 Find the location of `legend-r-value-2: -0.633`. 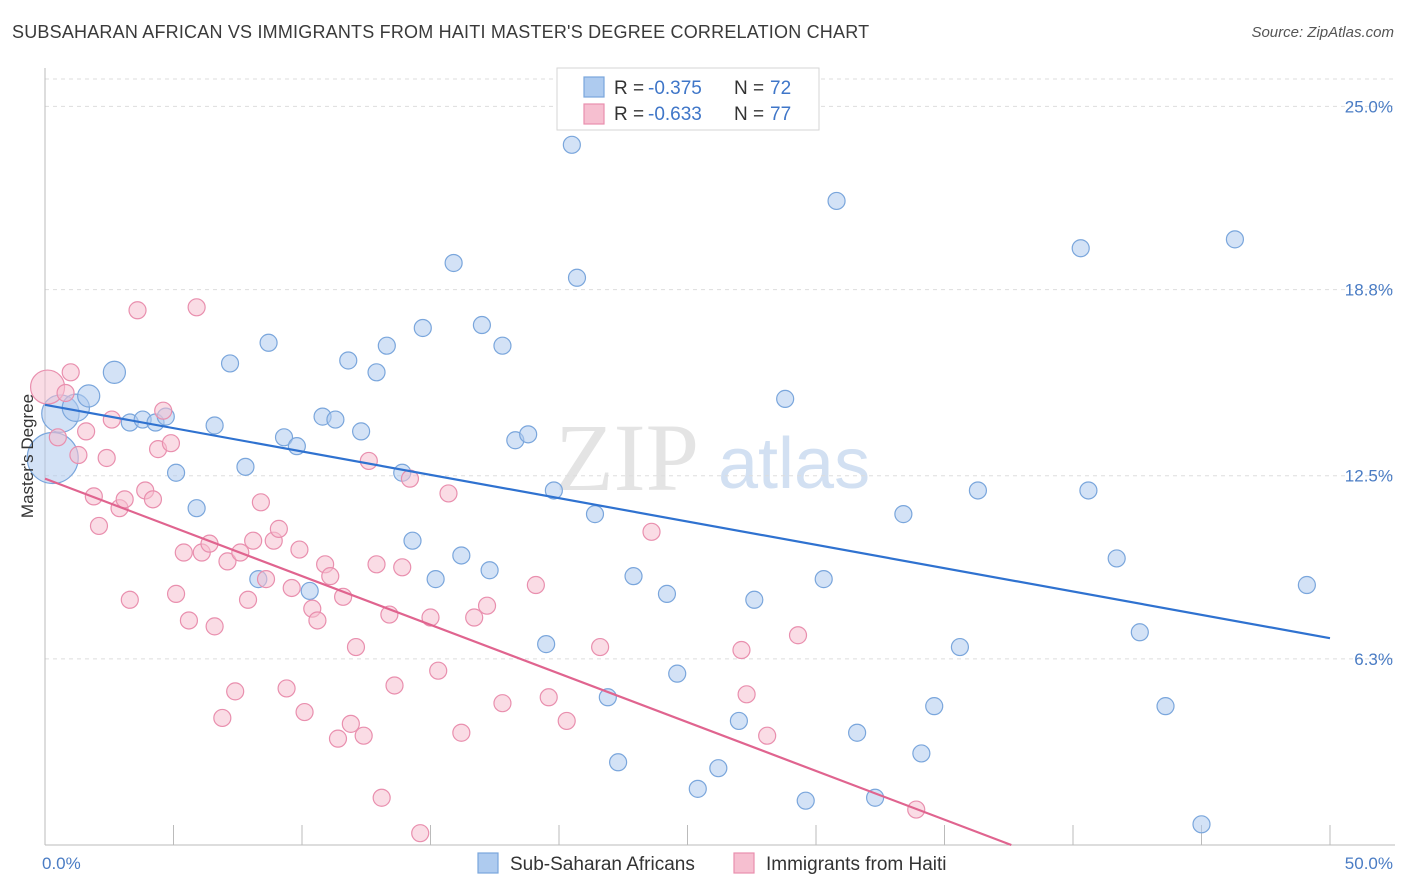

legend-r-value-2: -0.633 is located at coordinates (675, 114).